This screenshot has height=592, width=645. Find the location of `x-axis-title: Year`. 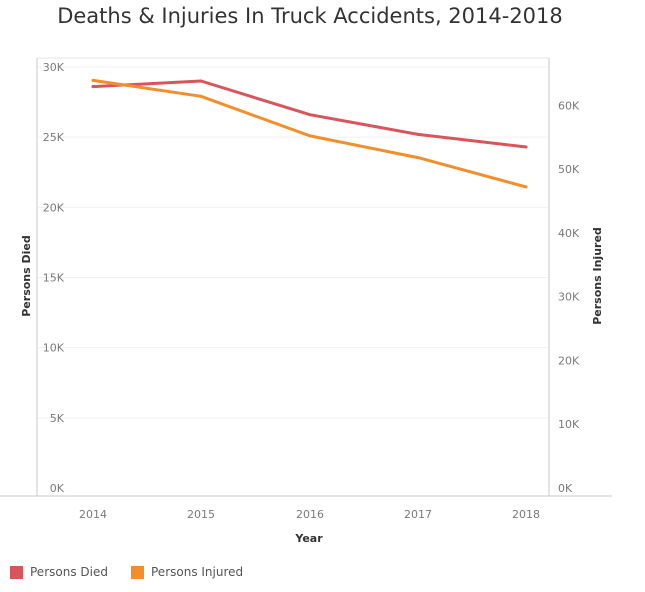

x-axis-title: Year is located at coordinates (308, 538).